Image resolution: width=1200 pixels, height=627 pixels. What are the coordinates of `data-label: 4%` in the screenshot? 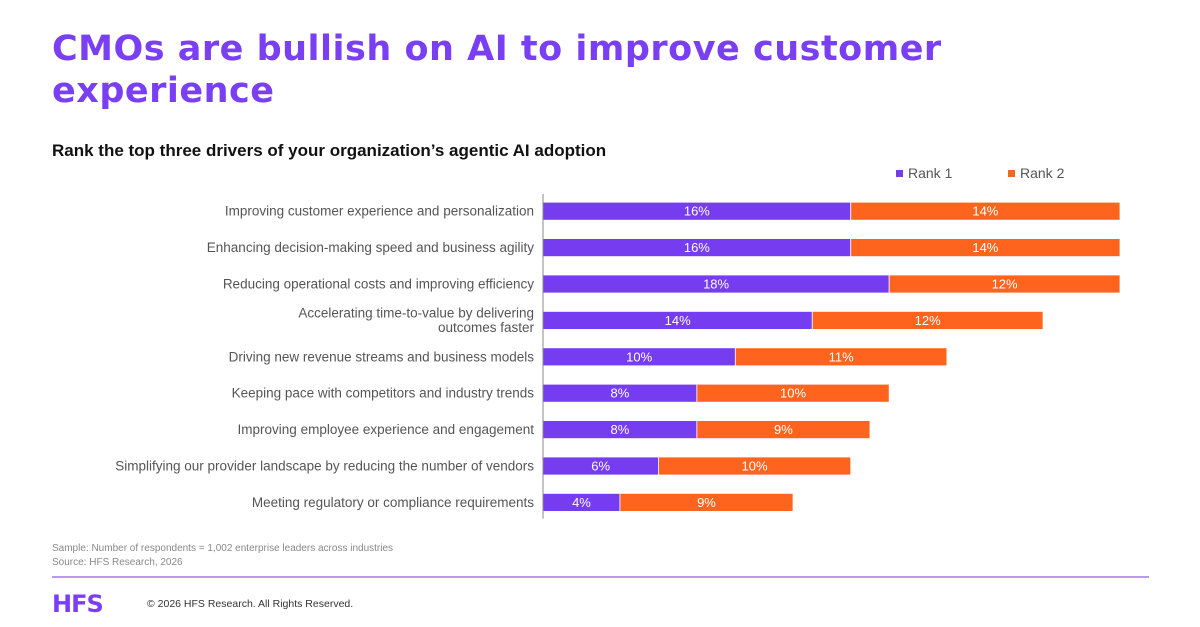 It's located at (581, 502).